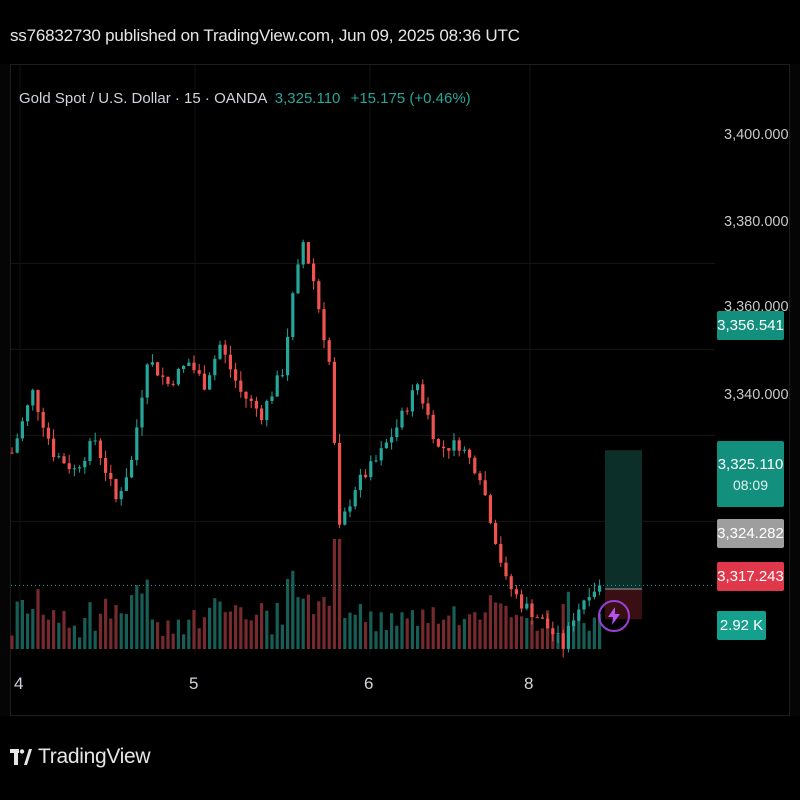 The image size is (800, 800). What do you see at coordinates (614, 616) in the screenshot?
I see `lightning-bolt-icon` at bounding box center [614, 616].